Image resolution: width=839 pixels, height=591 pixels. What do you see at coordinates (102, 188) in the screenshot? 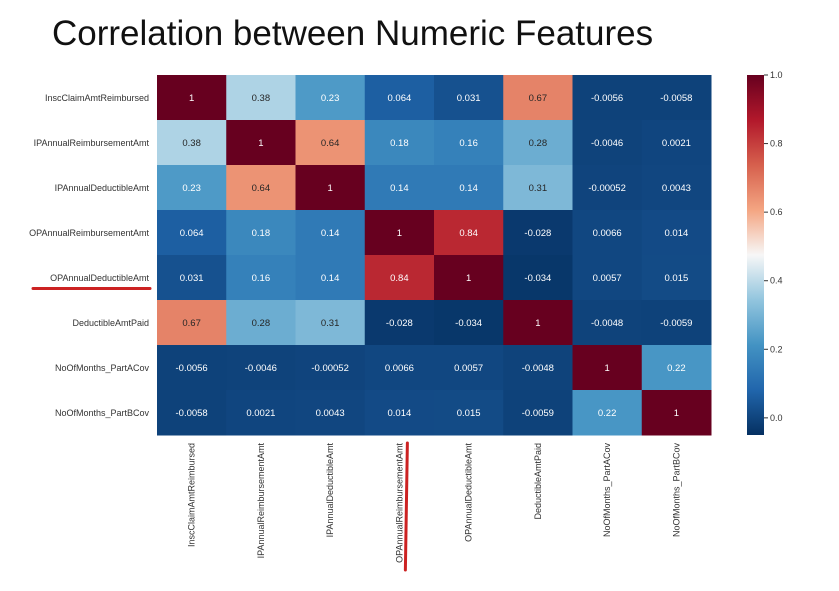
I see `row-tick-label: IPAnnualDeductibleAmt` at bounding box center [102, 188].